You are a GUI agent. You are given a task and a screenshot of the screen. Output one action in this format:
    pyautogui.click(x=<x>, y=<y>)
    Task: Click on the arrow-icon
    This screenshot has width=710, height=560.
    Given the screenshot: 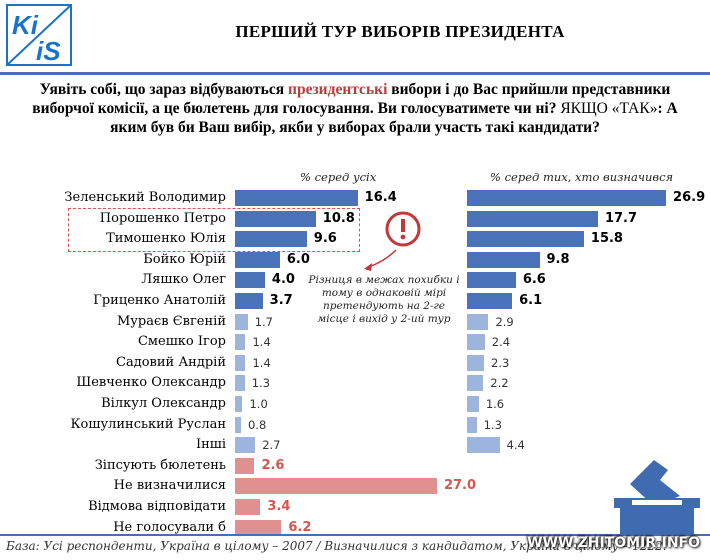 What is the action you would take?
    pyautogui.click(x=380, y=260)
    